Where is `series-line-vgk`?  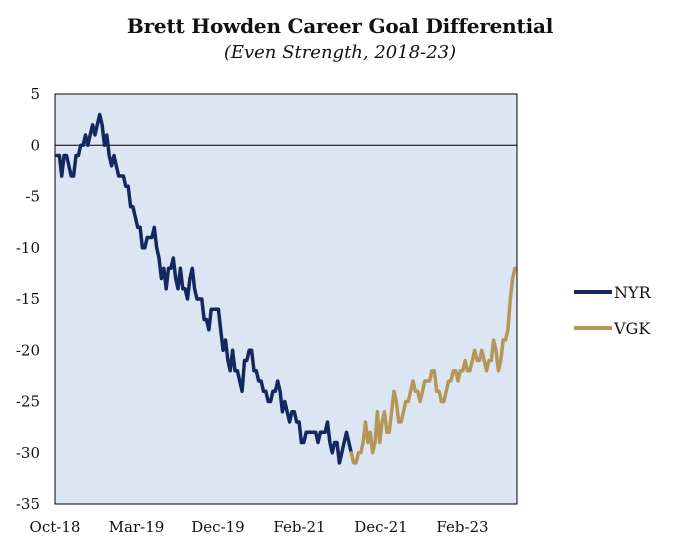
series-line-vgk is located at coordinates (433, 365).